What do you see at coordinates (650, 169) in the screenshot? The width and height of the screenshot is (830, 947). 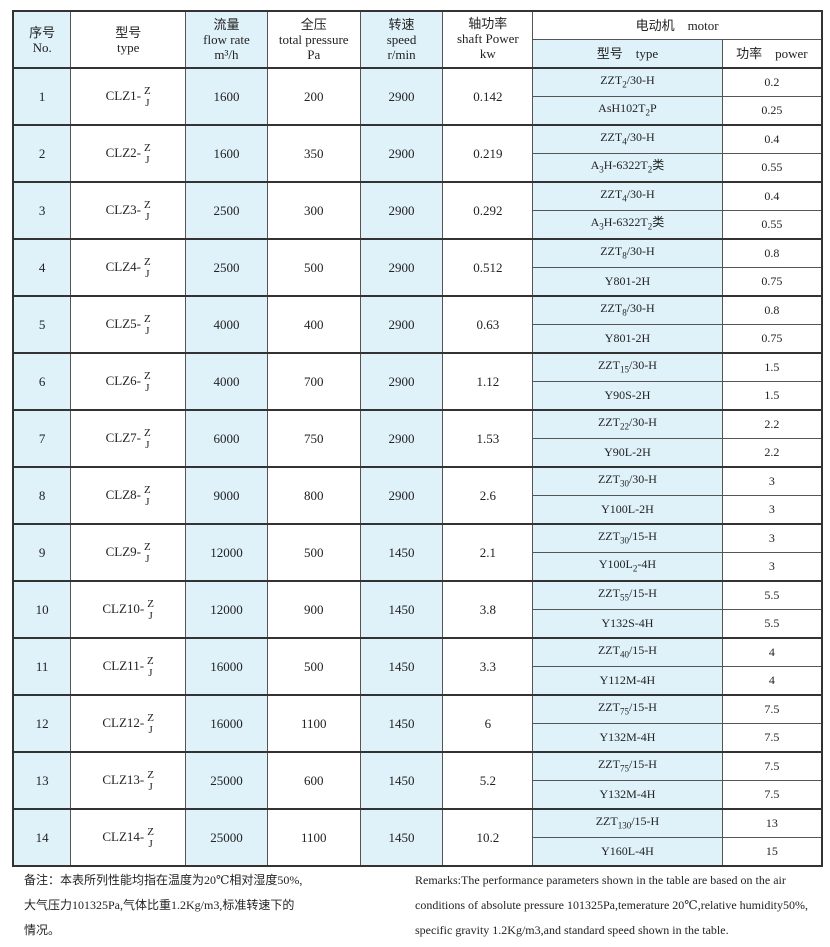 I see `motor-type-subscript: 2` at bounding box center [650, 169].